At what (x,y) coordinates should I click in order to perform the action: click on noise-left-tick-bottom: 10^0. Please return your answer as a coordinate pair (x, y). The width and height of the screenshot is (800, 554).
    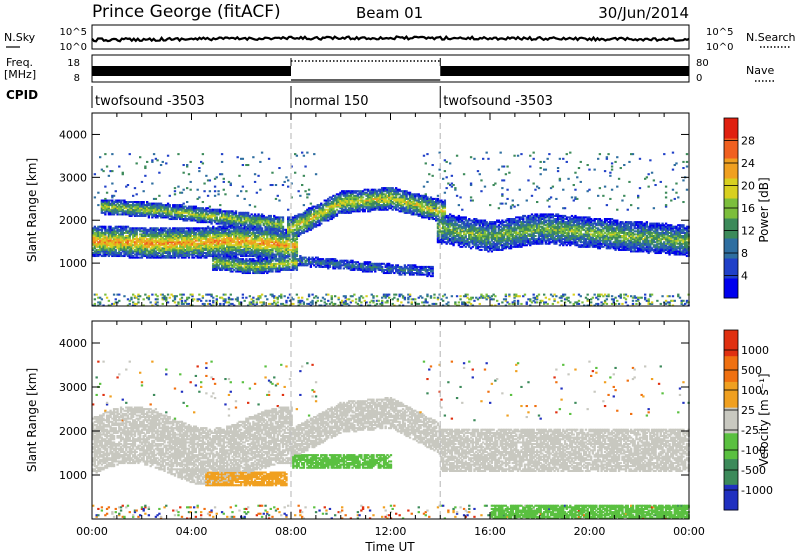
    Looking at the image, I should click on (73, 47).